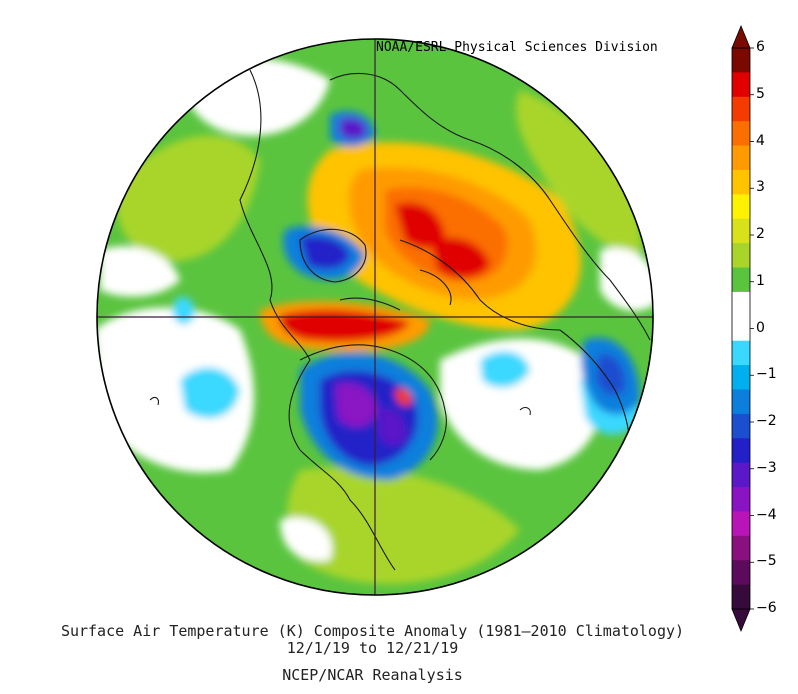 This screenshot has width=798, height=694. I want to click on date-range: 12/1/19 to 12/21/19, so click(372, 648).